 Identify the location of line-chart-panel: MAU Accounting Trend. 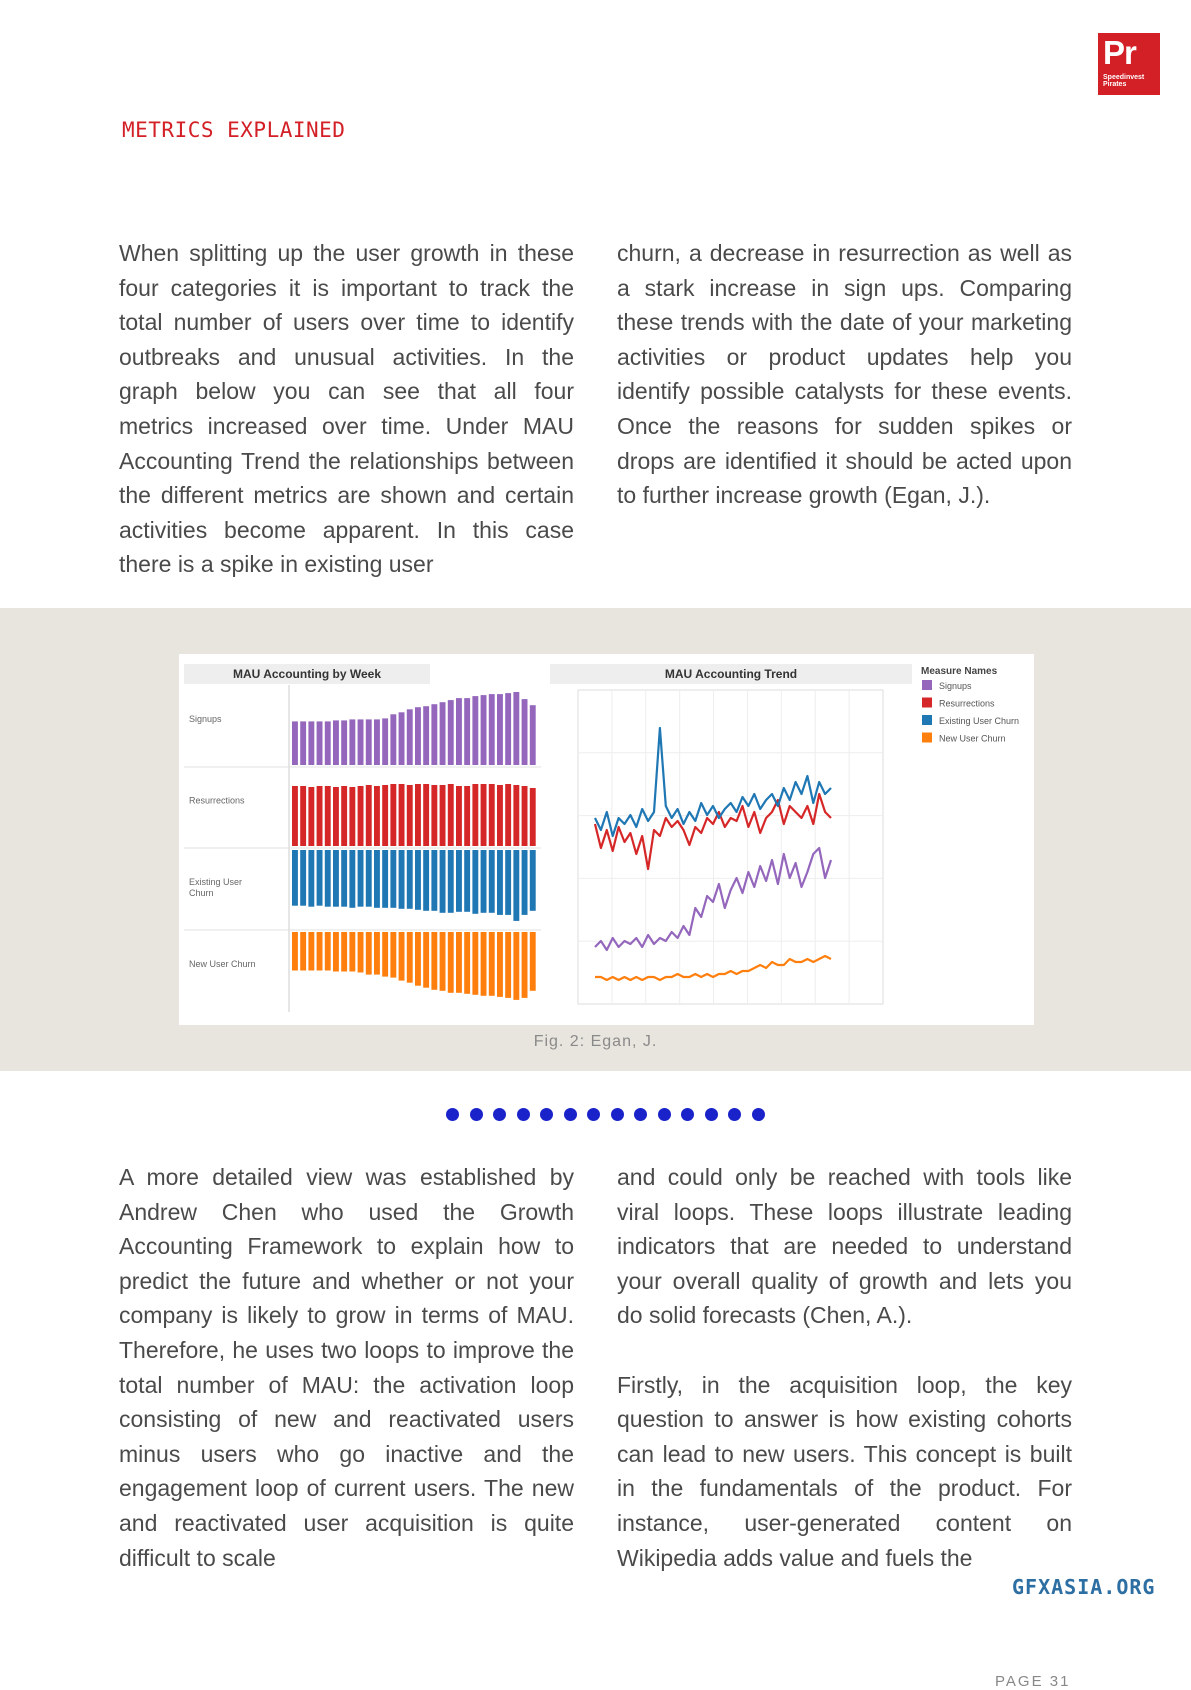
(731, 834).